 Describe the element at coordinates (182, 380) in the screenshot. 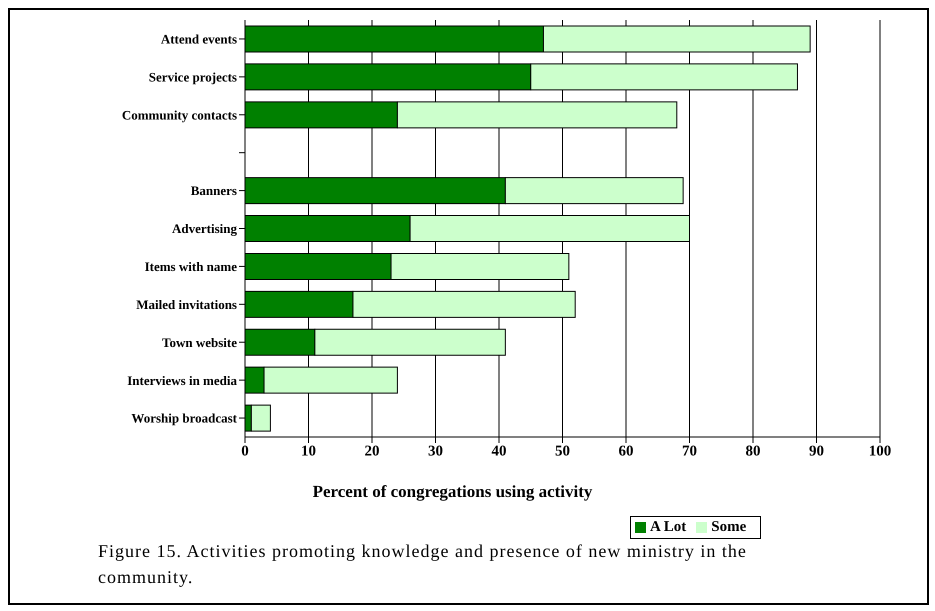

I see `y-tick-label: Interviews in media` at that location.